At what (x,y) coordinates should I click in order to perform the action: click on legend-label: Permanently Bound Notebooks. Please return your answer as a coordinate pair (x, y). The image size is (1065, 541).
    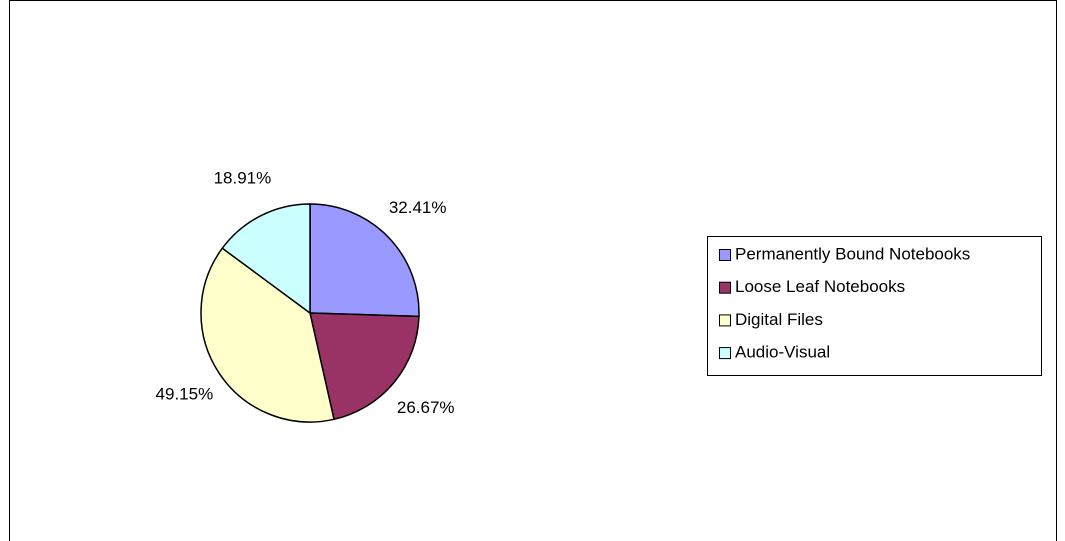
    Looking at the image, I should click on (852, 253).